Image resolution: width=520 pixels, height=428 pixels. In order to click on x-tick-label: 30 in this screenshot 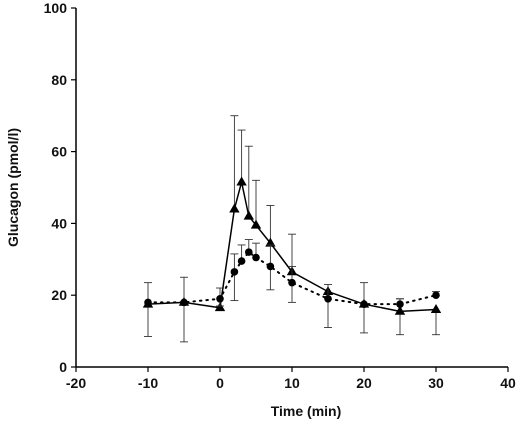, I will do `click(436, 383)`.